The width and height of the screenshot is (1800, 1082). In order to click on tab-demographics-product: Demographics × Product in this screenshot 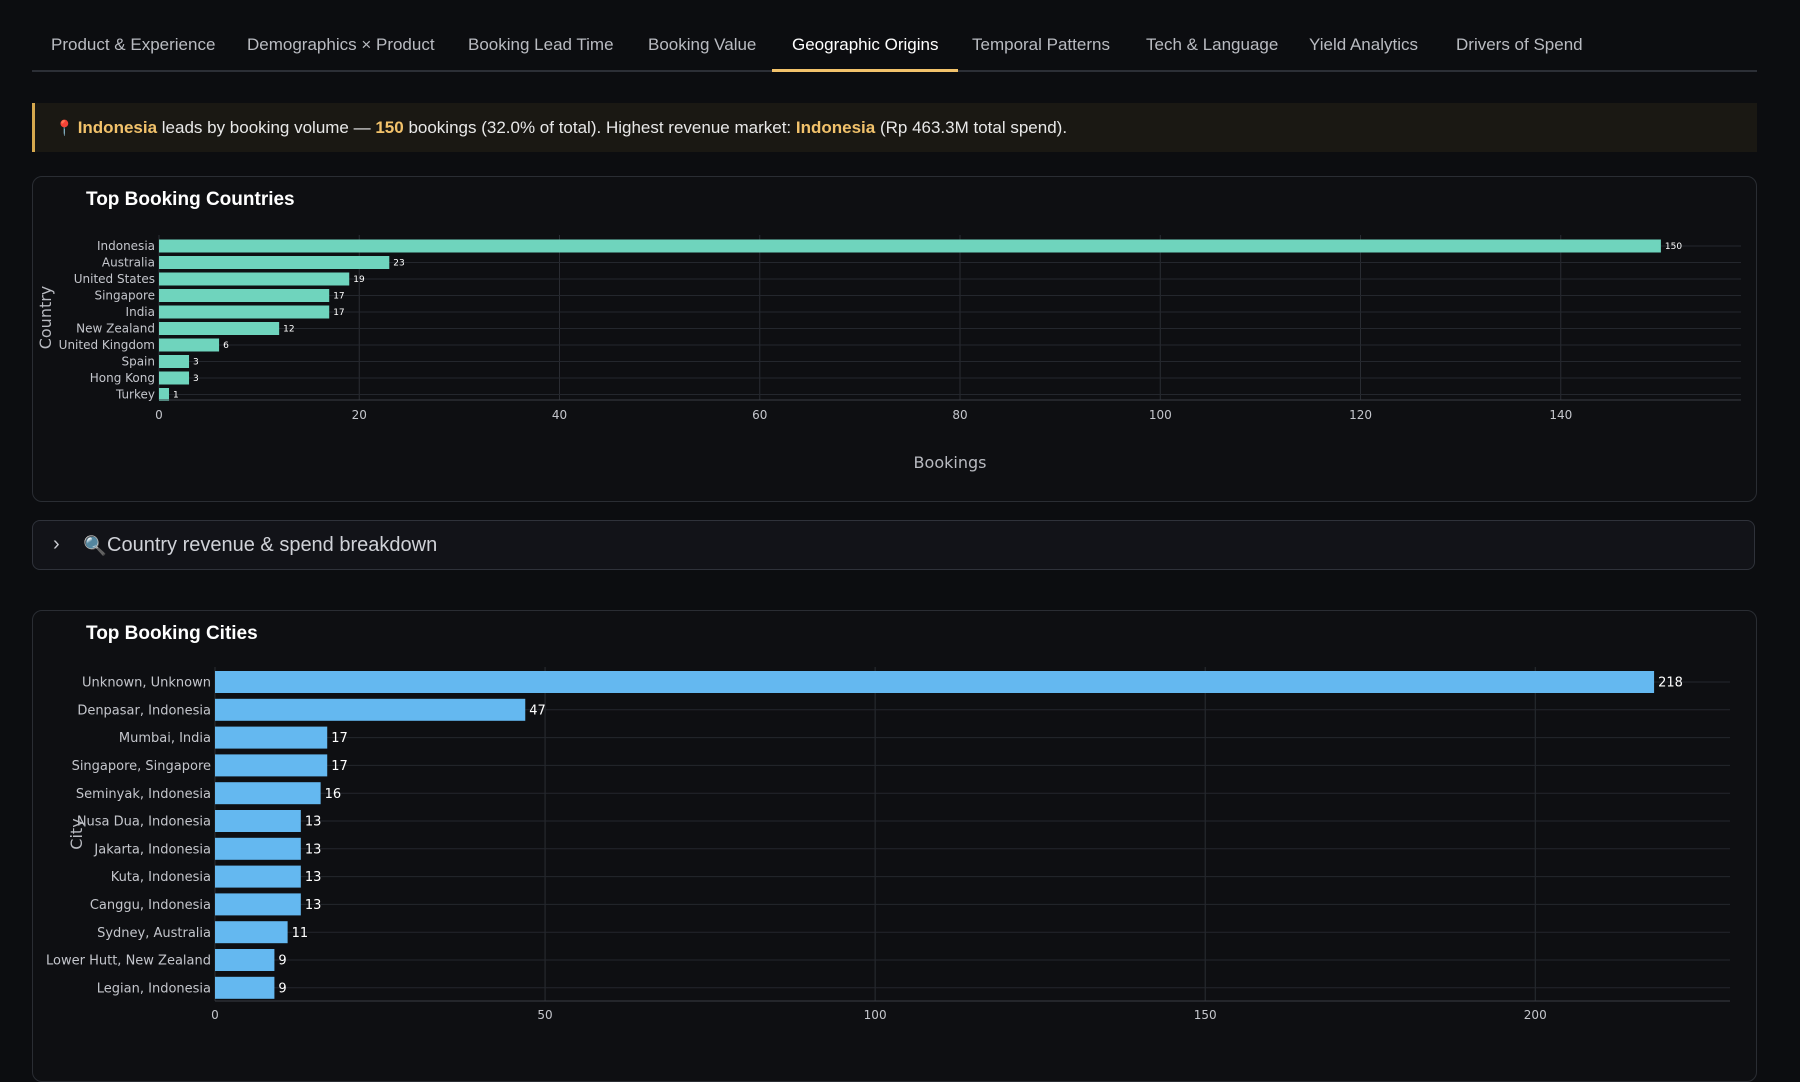, I will do `click(341, 44)`.